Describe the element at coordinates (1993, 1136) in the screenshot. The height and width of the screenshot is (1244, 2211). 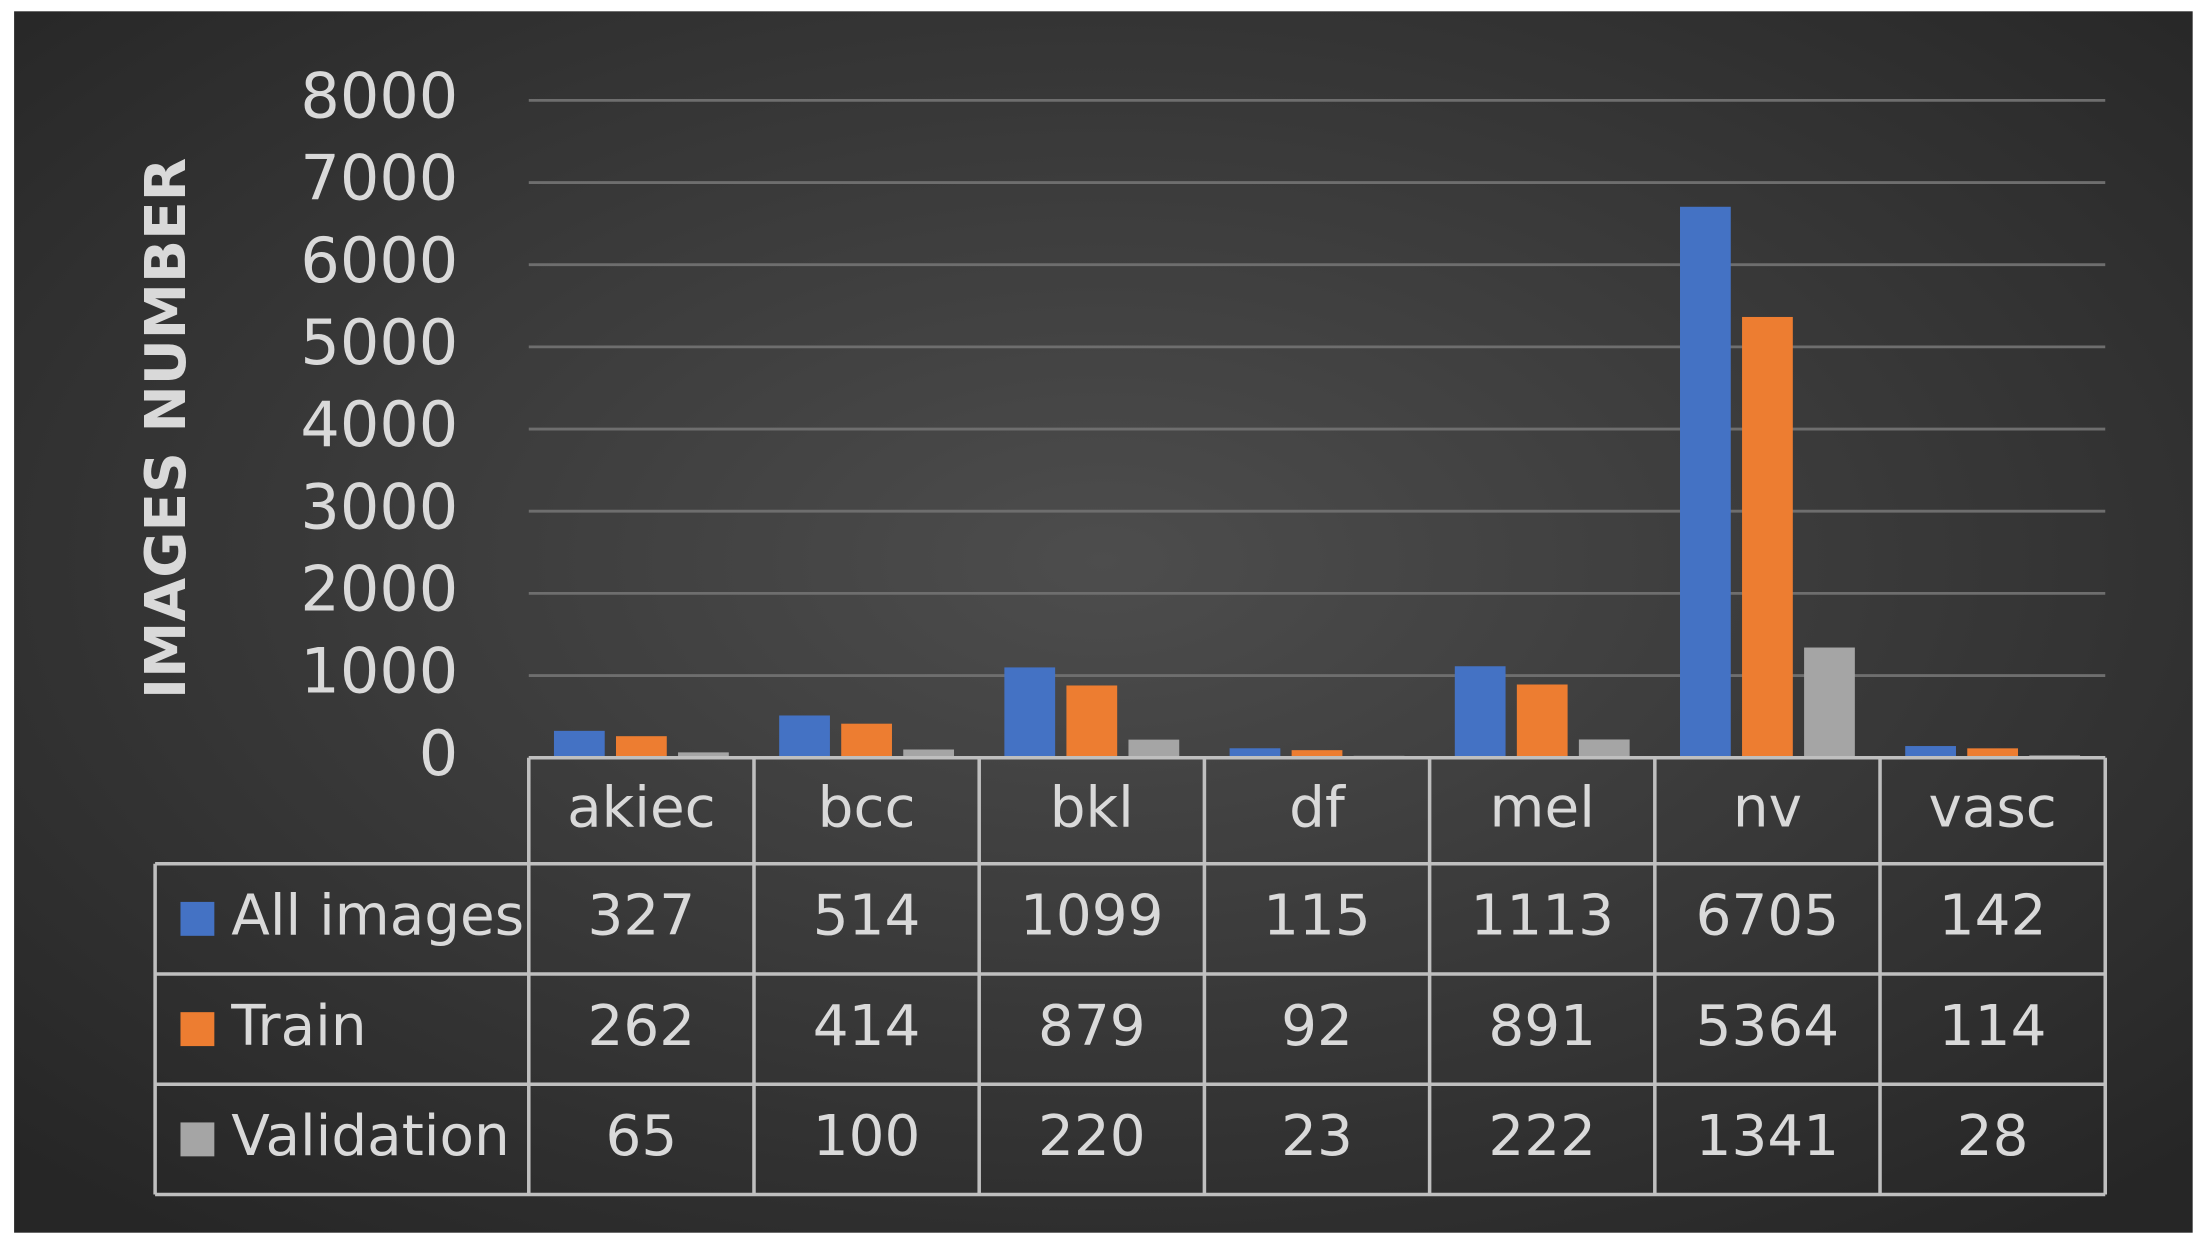
I see `table-value: 28` at that location.